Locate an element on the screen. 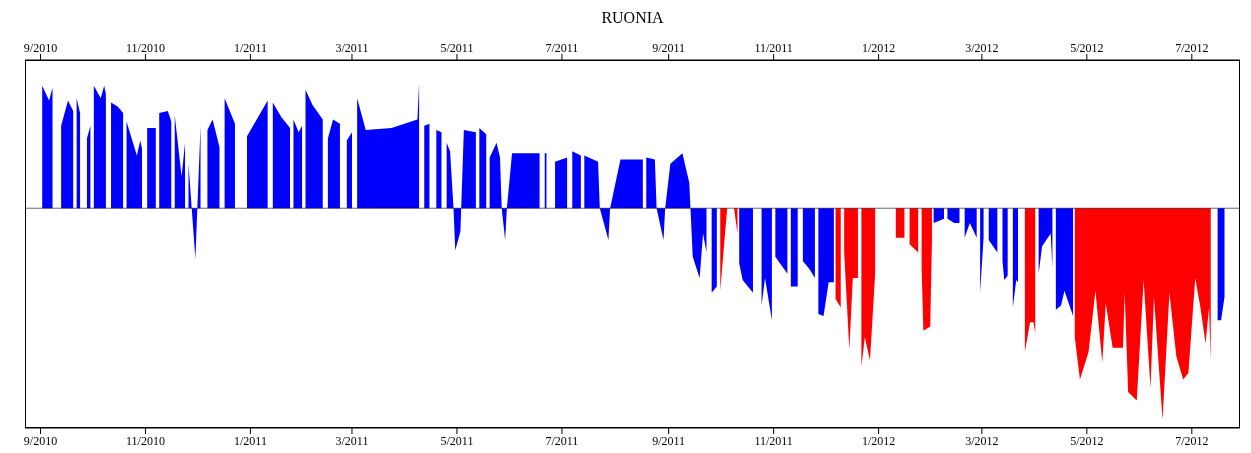  x2-tick-label: 3/2012 is located at coordinates (982, 48).